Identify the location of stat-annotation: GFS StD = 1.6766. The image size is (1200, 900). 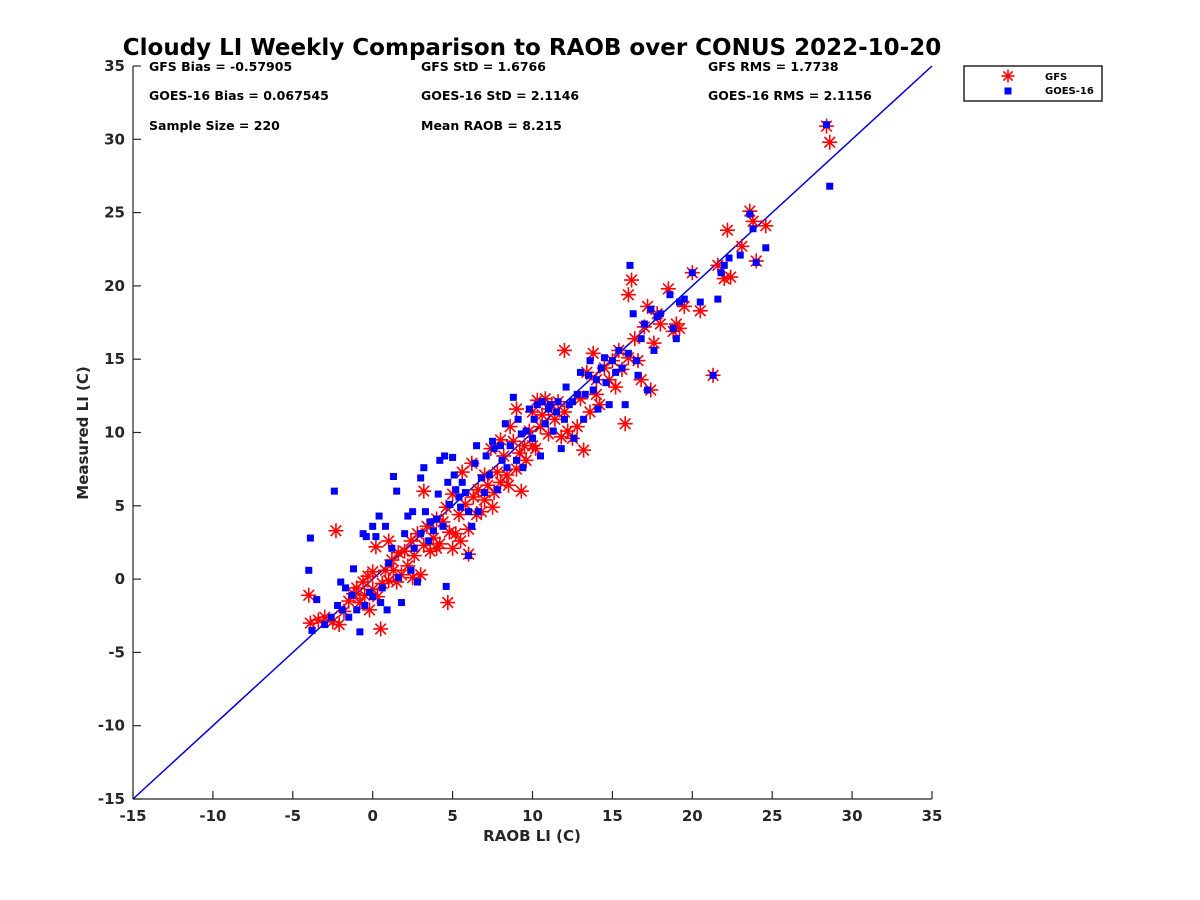
(483, 66).